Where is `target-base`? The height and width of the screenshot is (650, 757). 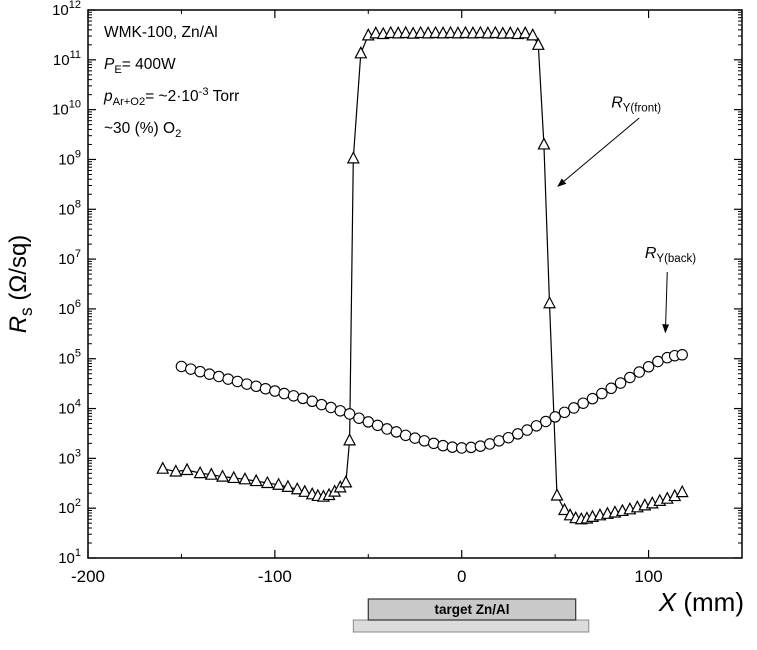
target-base is located at coordinates (471, 626).